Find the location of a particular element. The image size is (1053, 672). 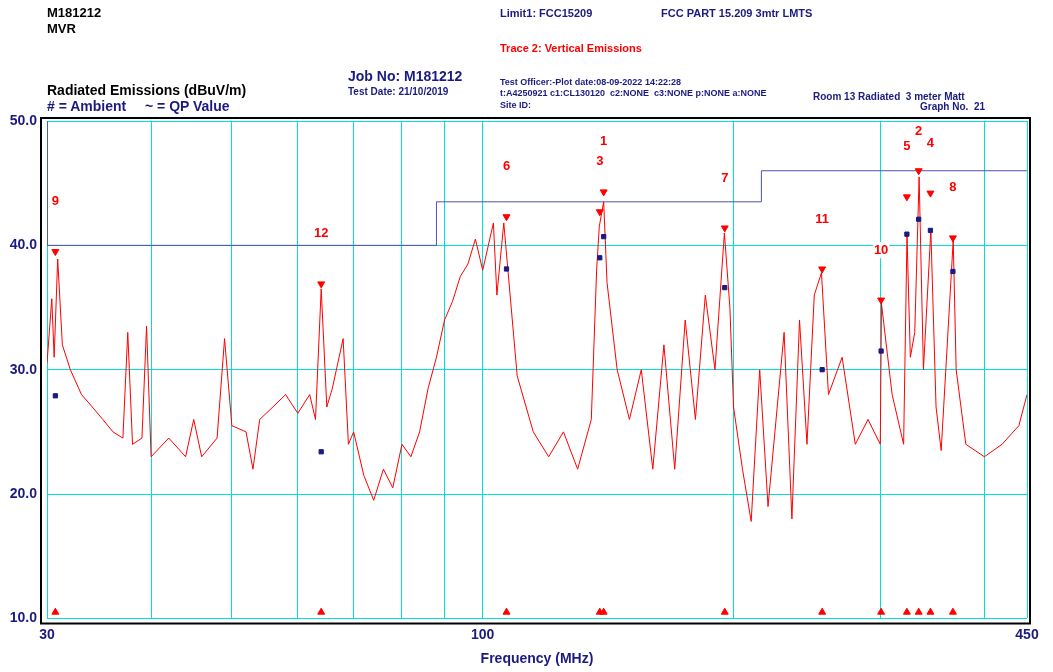

annotation: 6 is located at coordinates (506, 166).